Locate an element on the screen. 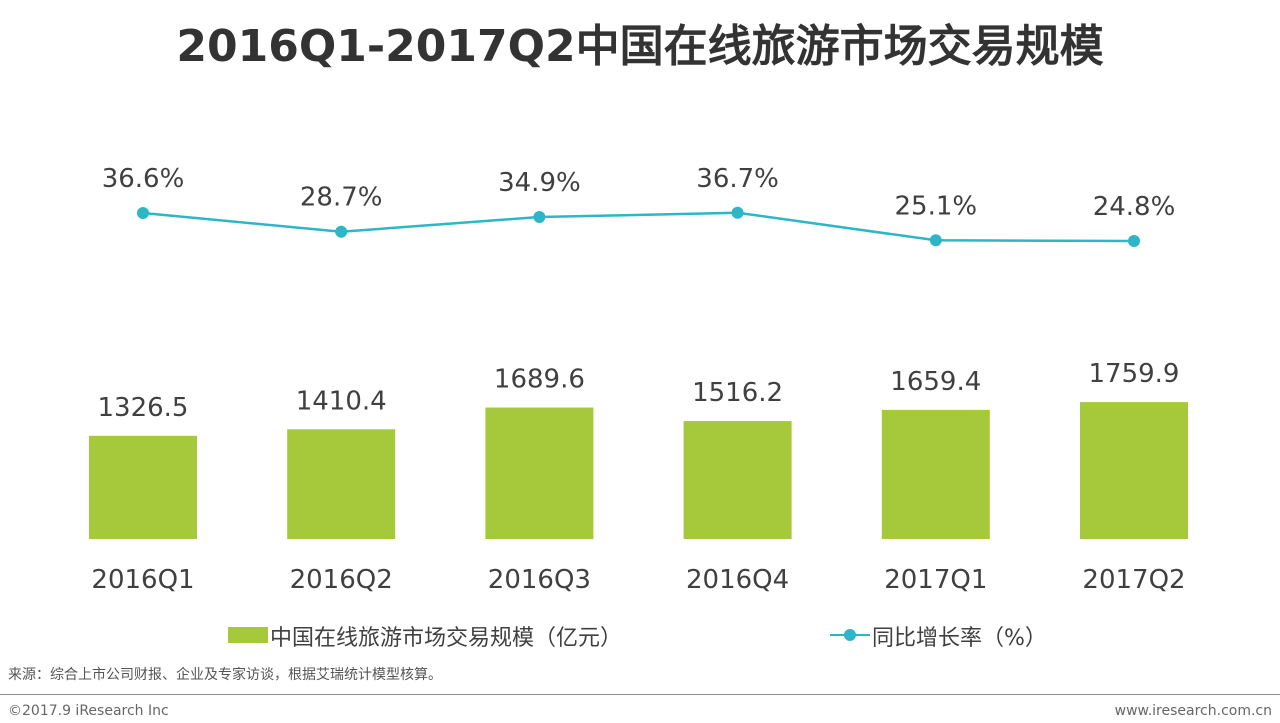  legend-bar-label: 中国在线旅游市场交易规模（亿元） is located at coordinates (446, 638).